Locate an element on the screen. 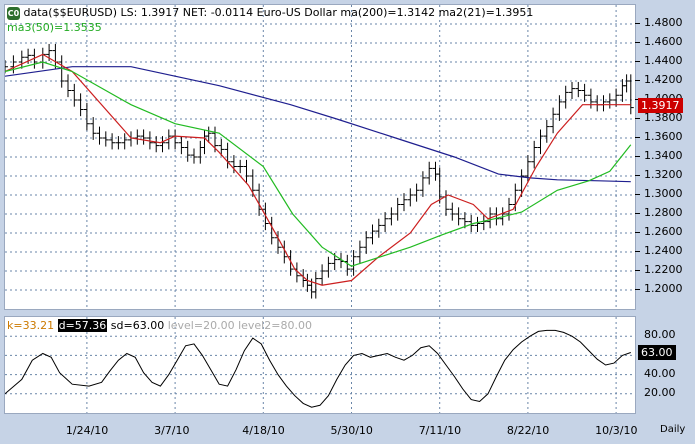 Image resolution: width=695 pixels, height=444 pixels. price-tick-label: 1.3400 is located at coordinates (663, 155).